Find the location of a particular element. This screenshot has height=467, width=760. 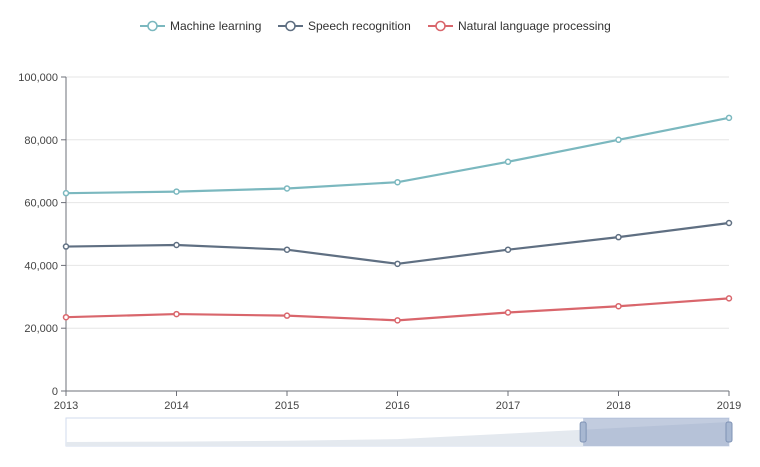

legend-item-machine-learning: Machine learning is located at coordinates (200, 26).